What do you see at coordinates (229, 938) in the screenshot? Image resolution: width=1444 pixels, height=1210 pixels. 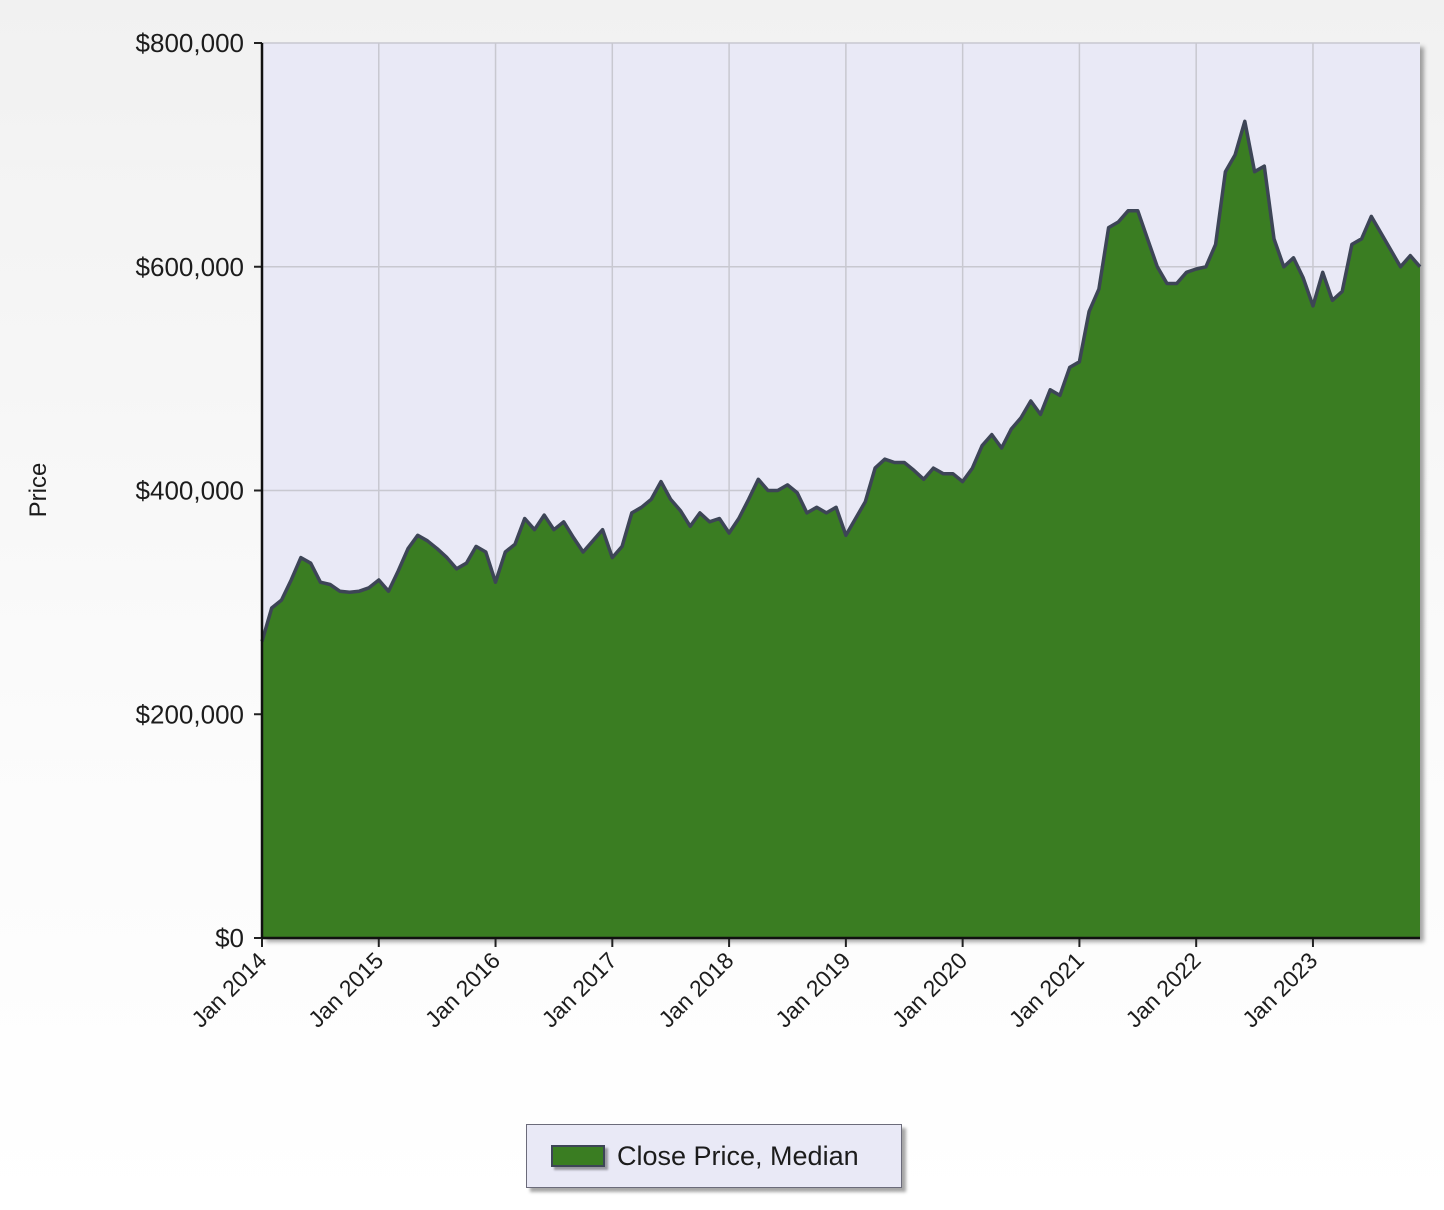 I see `y-tick-label: $0` at bounding box center [229, 938].